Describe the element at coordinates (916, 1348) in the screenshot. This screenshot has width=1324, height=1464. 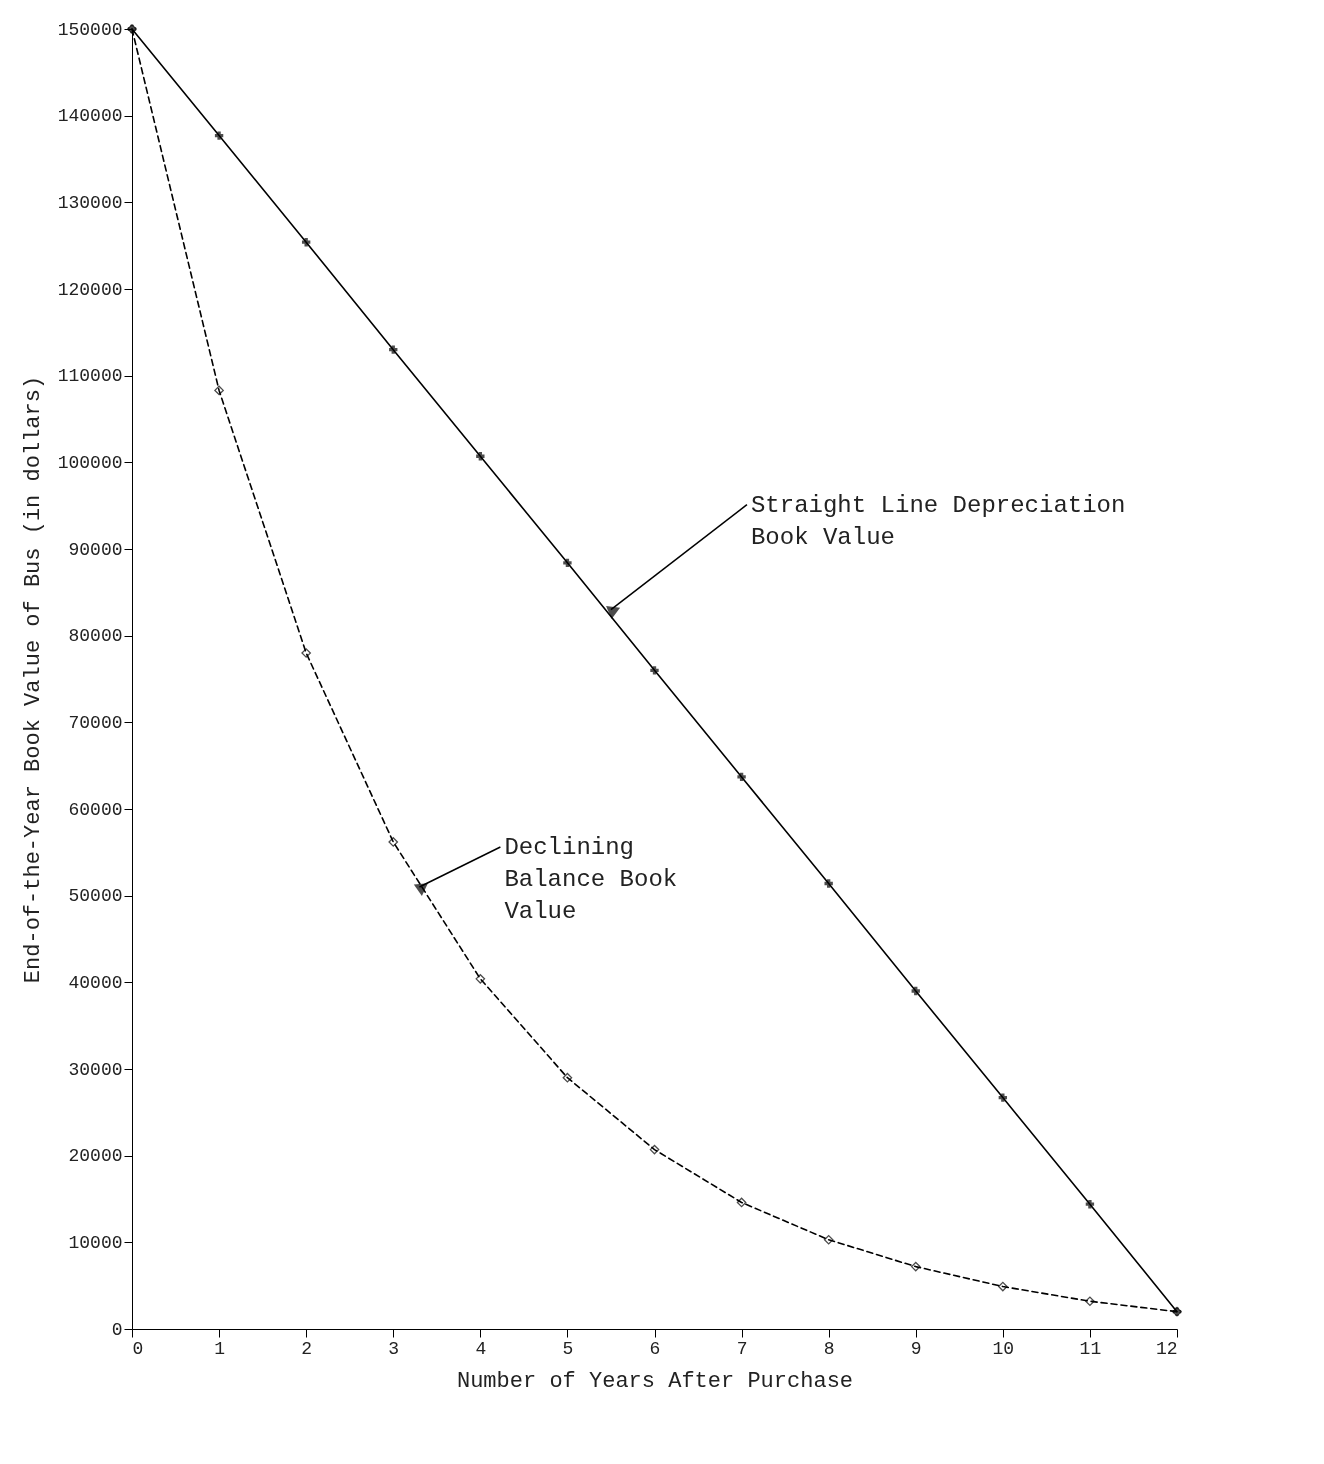
I see `x-tick-label: 9` at that location.